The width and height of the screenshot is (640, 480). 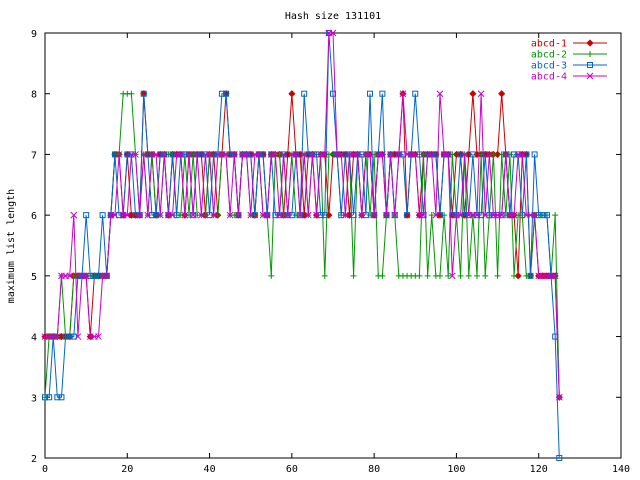 I want to click on legend-label: abcd-2, so click(x=549, y=55).